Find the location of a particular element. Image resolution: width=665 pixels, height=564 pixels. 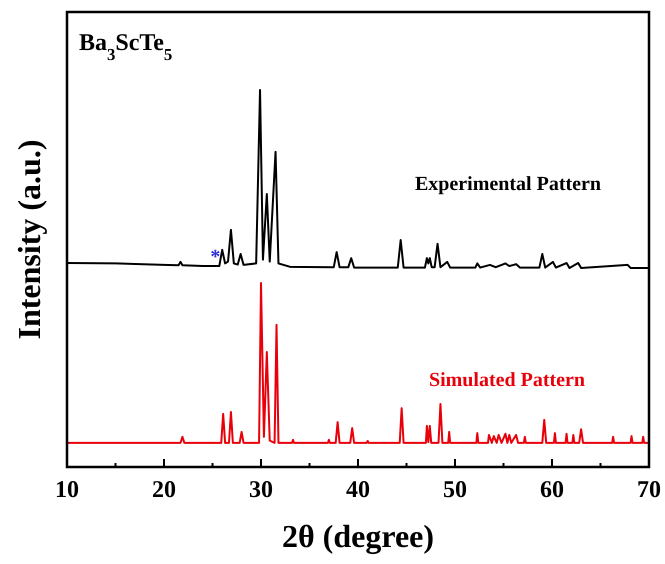

chart-title: Ba$_{3}$ScTe$_{5}$ is located at coordinates (125, 47).